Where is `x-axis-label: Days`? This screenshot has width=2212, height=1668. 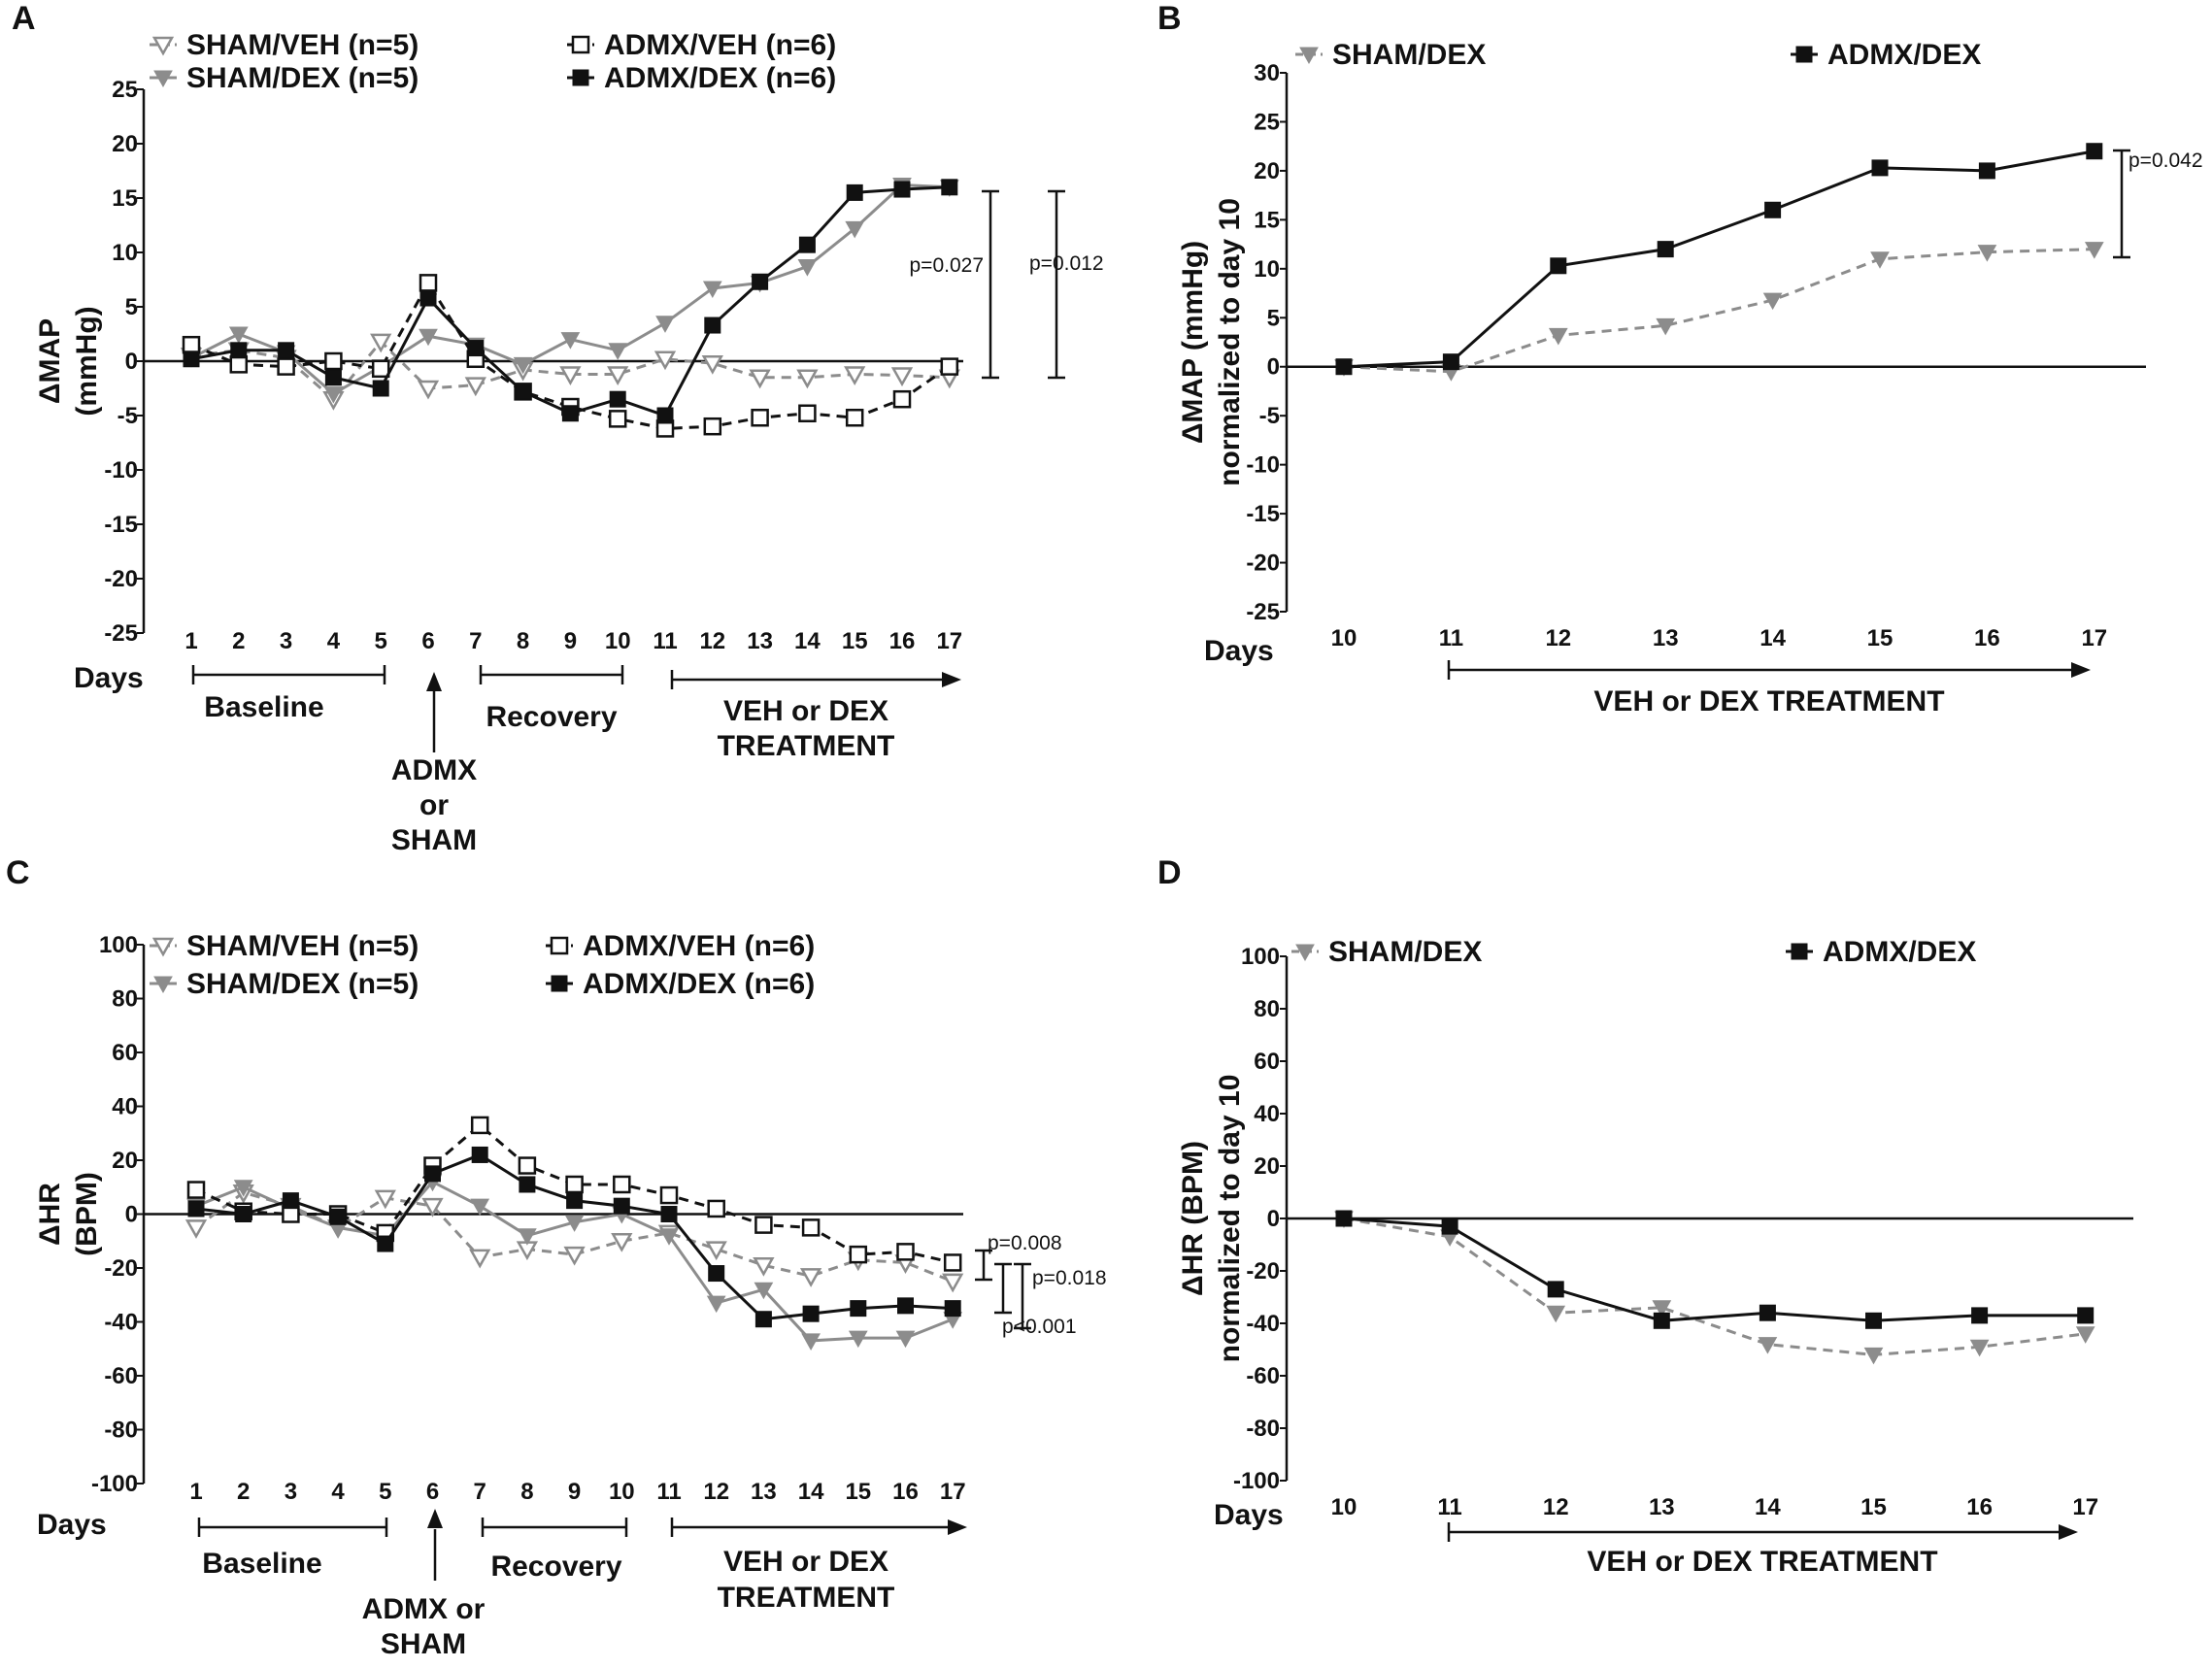
x-axis-label: Days is located at coordinates (109, 678).